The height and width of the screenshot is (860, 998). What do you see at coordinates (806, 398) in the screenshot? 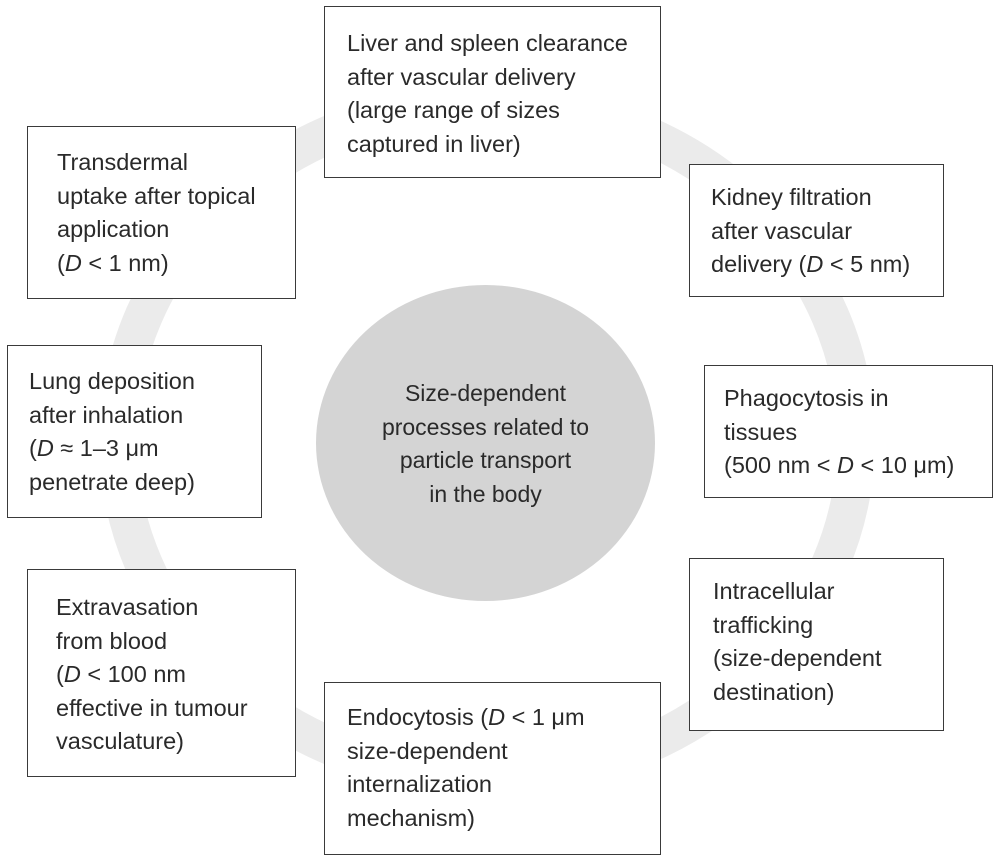
I see `box-line: Phagocytosis in` at bounding box center [806, 398].